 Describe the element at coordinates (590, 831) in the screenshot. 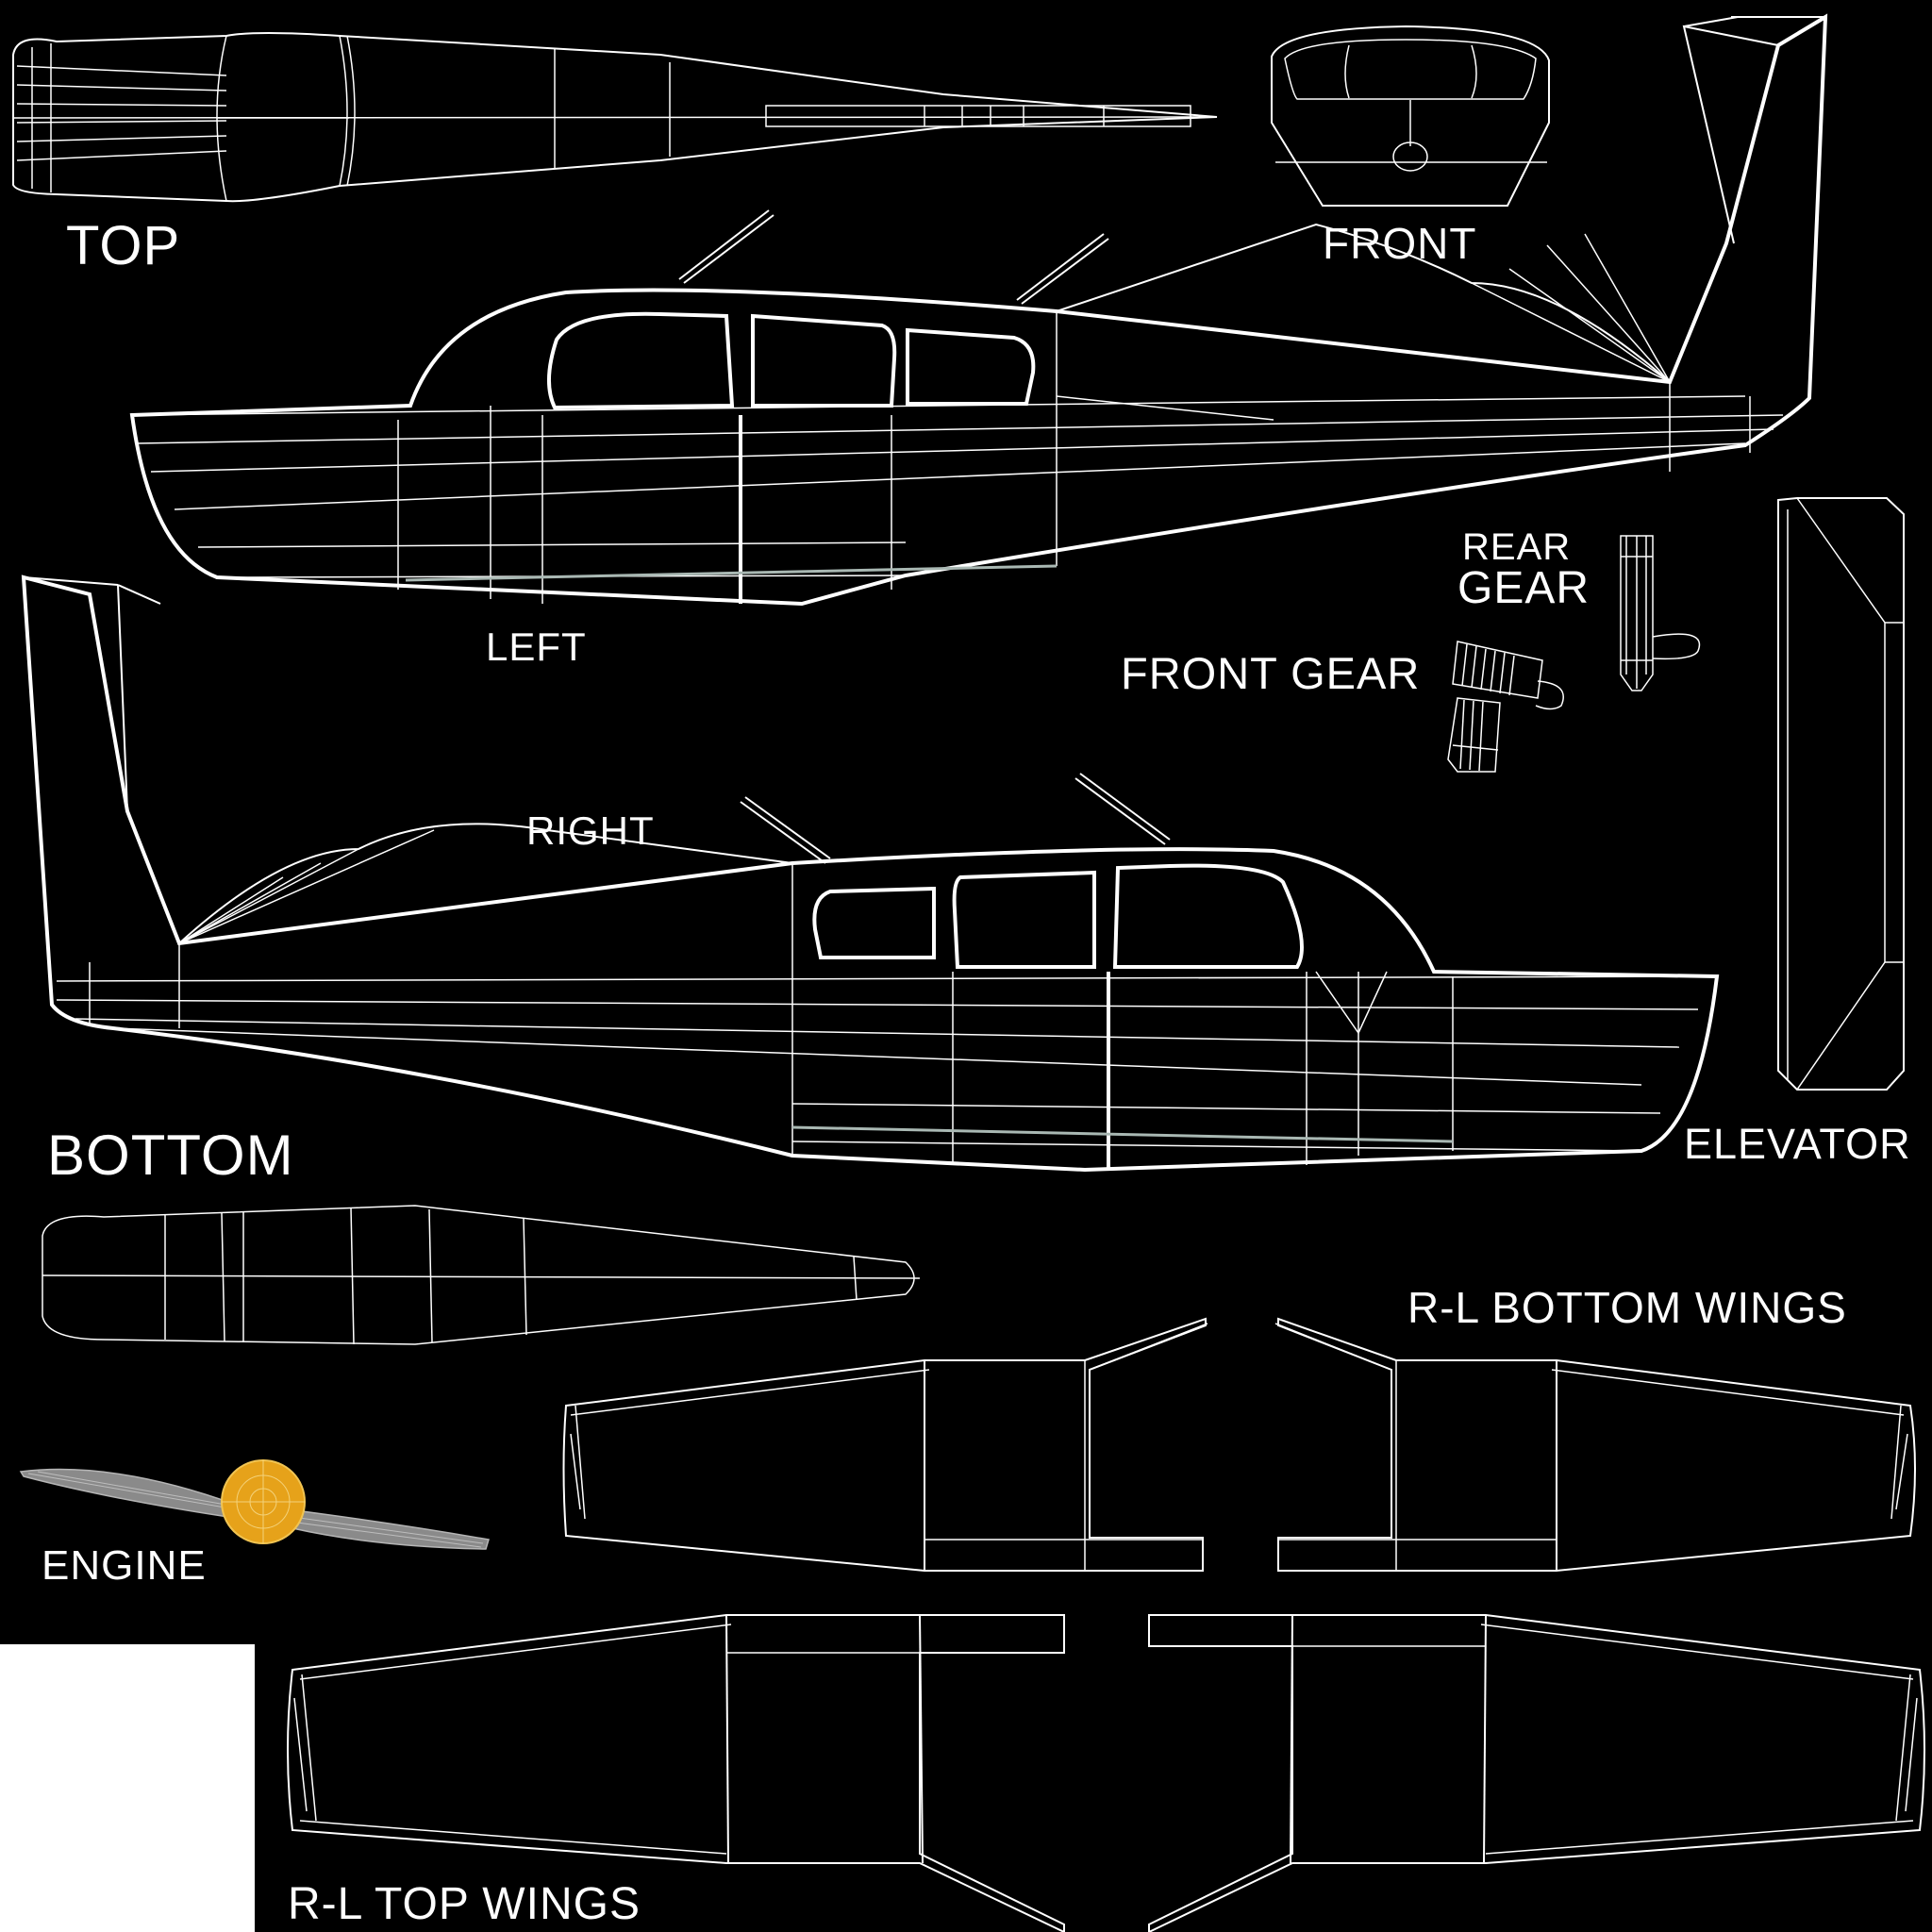

I see `label-right: RIGHT` at that location.